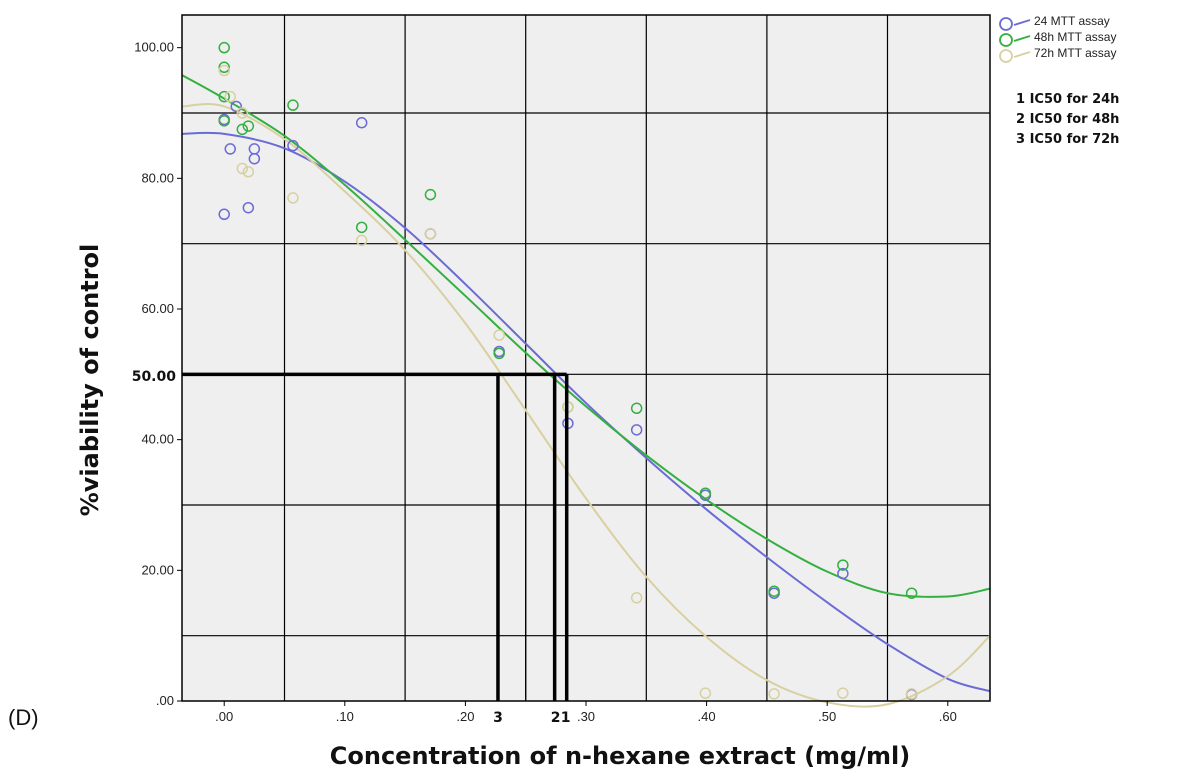  I want to click on ic50-label: 1, so click(566, 718).